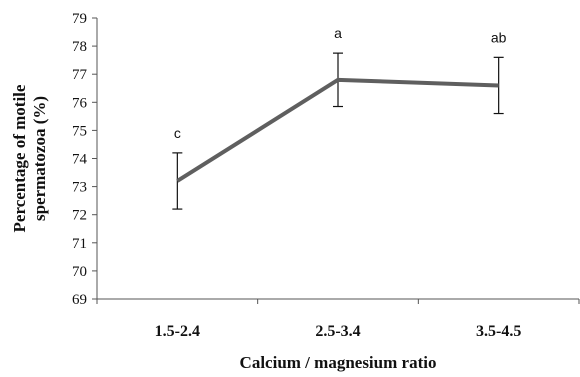  Describe the element at coordinates (498, 331) in the screenshot. I see `x-tick-label: 3.5-4.5` at that location.